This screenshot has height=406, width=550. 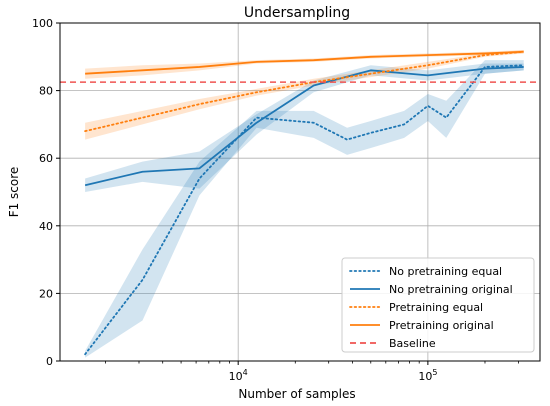 I want to click on y-axis-ticks: 0 20 40 60 80 100, so click(x=46, y=192).